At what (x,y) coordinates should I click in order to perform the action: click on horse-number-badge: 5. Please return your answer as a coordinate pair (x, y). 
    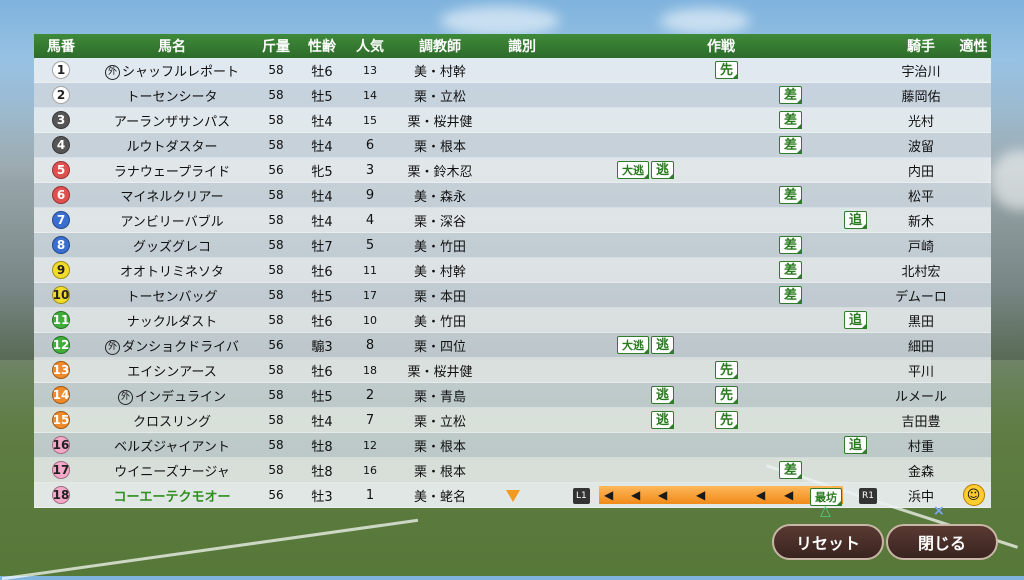
    Looking at the image, I should click on (61, 170).